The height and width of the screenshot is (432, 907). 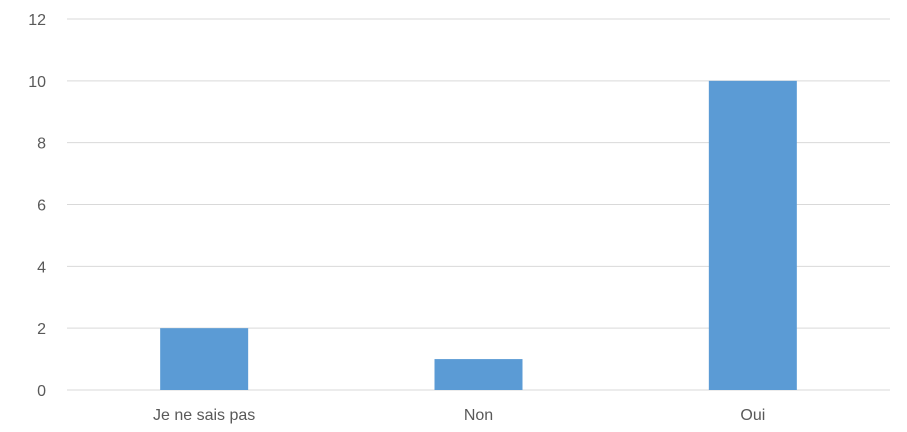 I want to click on bar-non, so click(x=478, y=374).